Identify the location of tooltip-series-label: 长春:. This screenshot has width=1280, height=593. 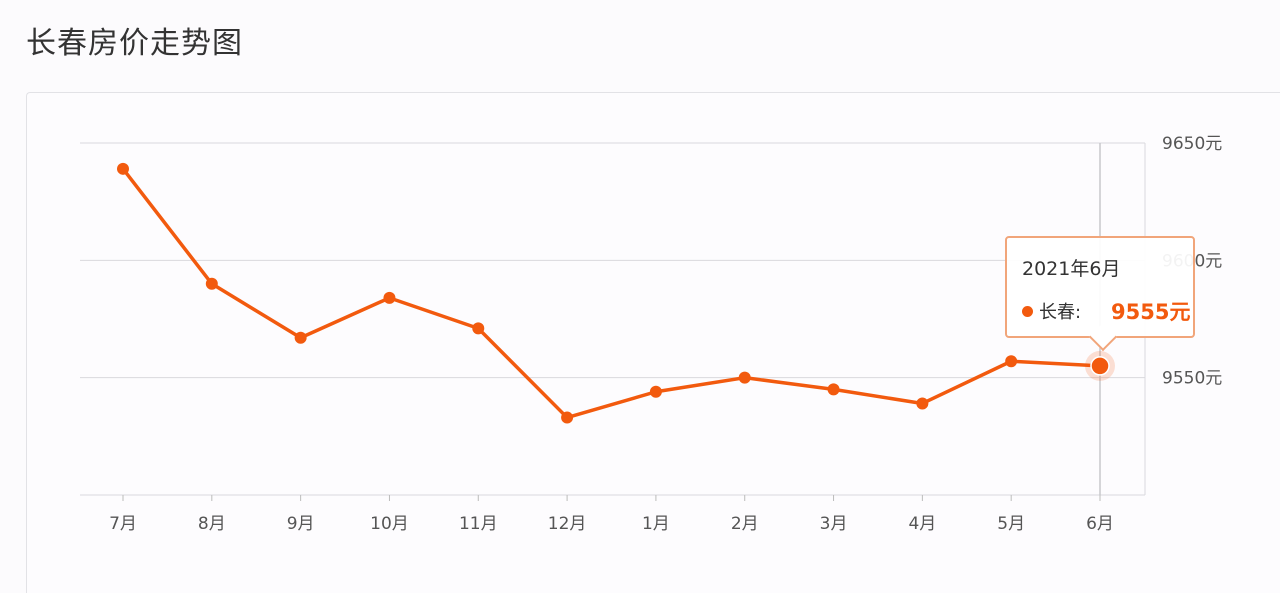
(1060, 312).